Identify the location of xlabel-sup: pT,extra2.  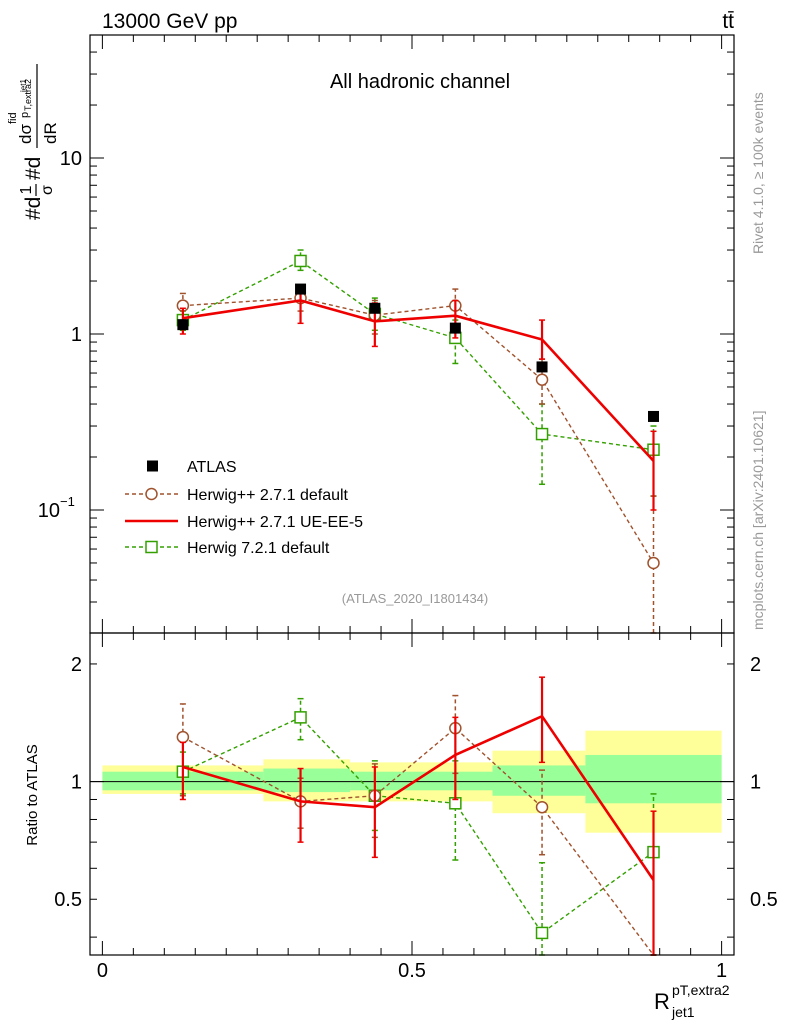
(701, 990).